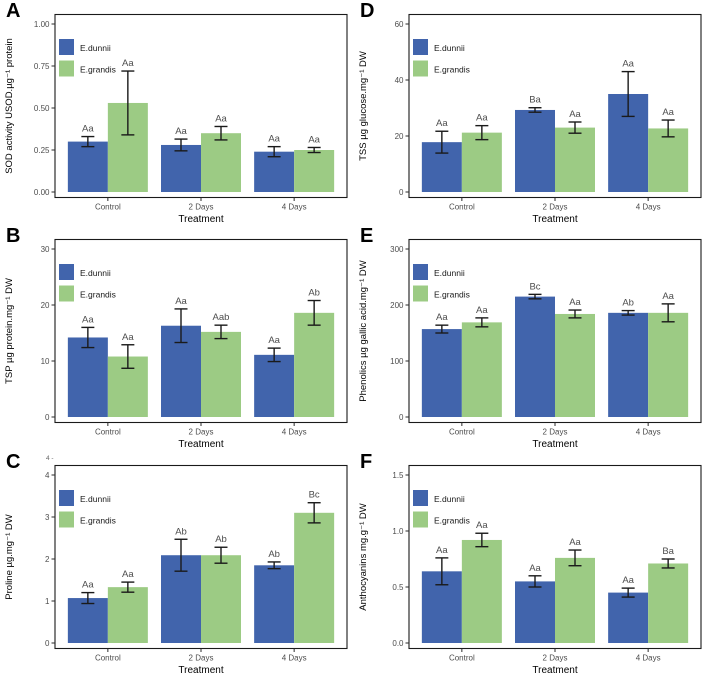 The height and width of the screenshot is (676, 708). What do you see at coordinates (366, 461) in the screenshot?
I see `panel-label-F: F` at bounding box center [366, 461].